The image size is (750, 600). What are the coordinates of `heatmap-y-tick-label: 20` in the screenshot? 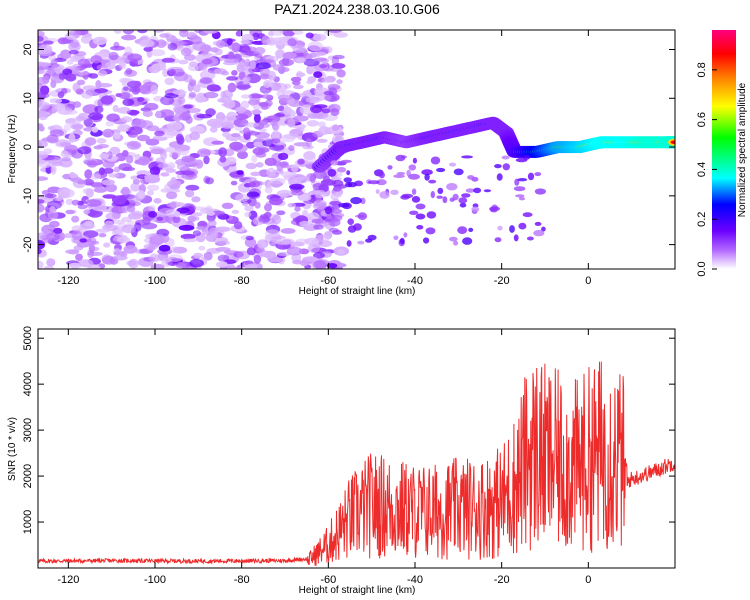 It's located at (28, 49).